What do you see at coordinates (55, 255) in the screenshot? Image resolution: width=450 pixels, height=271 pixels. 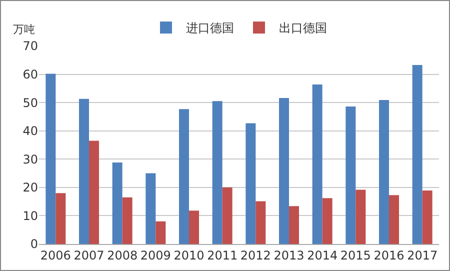 I see `x-tick-label: 2006` at bounding box center [55, 255].